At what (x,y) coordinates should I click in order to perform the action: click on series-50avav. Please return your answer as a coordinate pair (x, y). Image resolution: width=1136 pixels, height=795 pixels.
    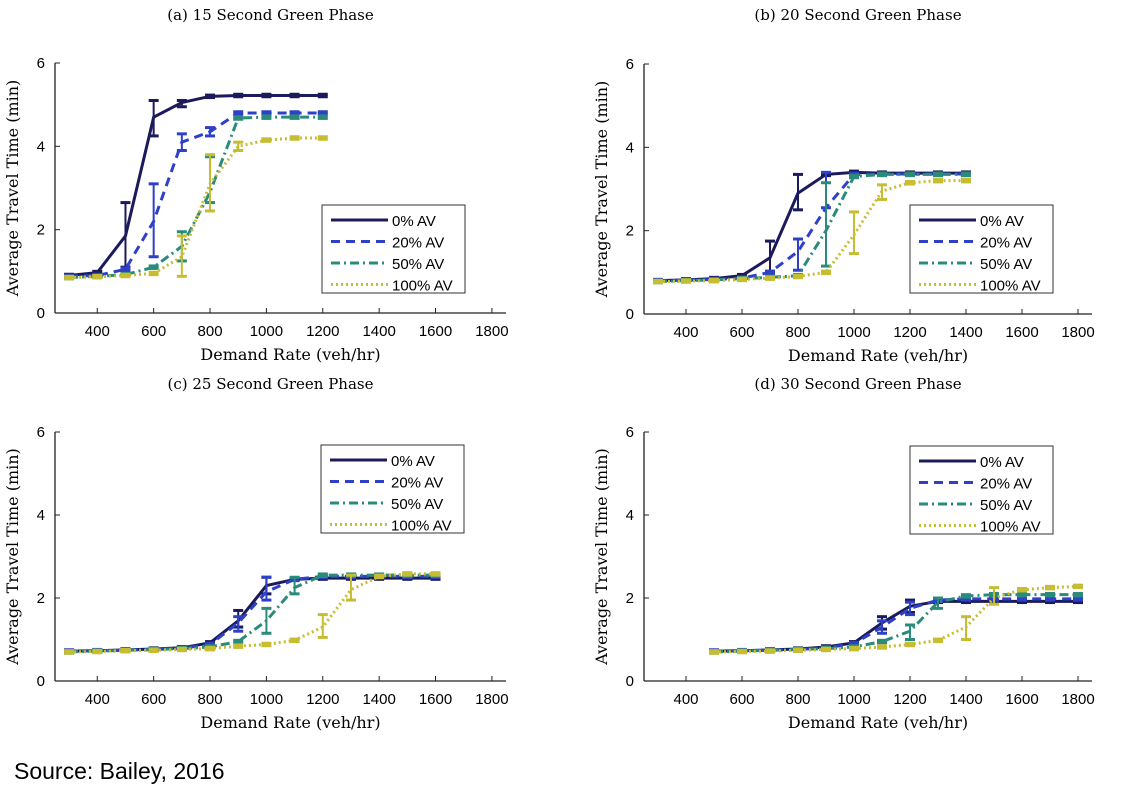
    Looking at the image, I should click on (252, 613).